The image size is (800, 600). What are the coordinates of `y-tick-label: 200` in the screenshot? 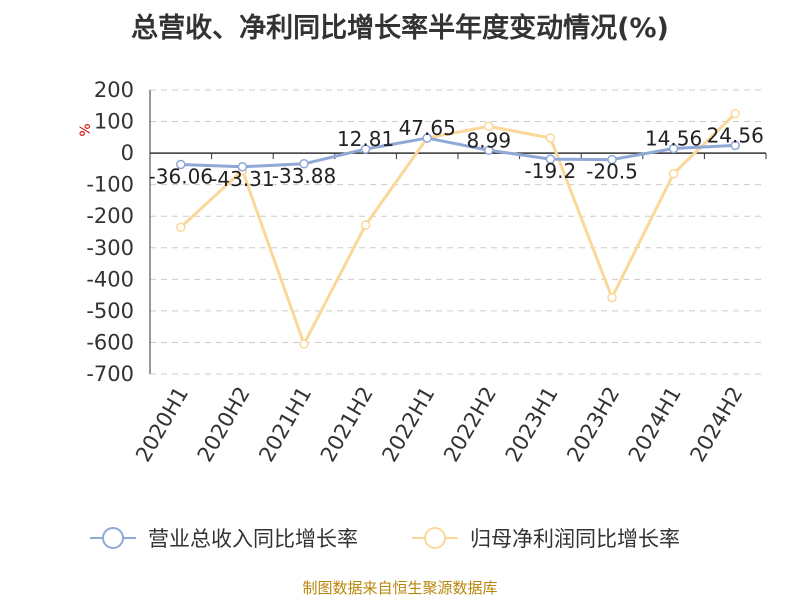 It's located at (114, 90).